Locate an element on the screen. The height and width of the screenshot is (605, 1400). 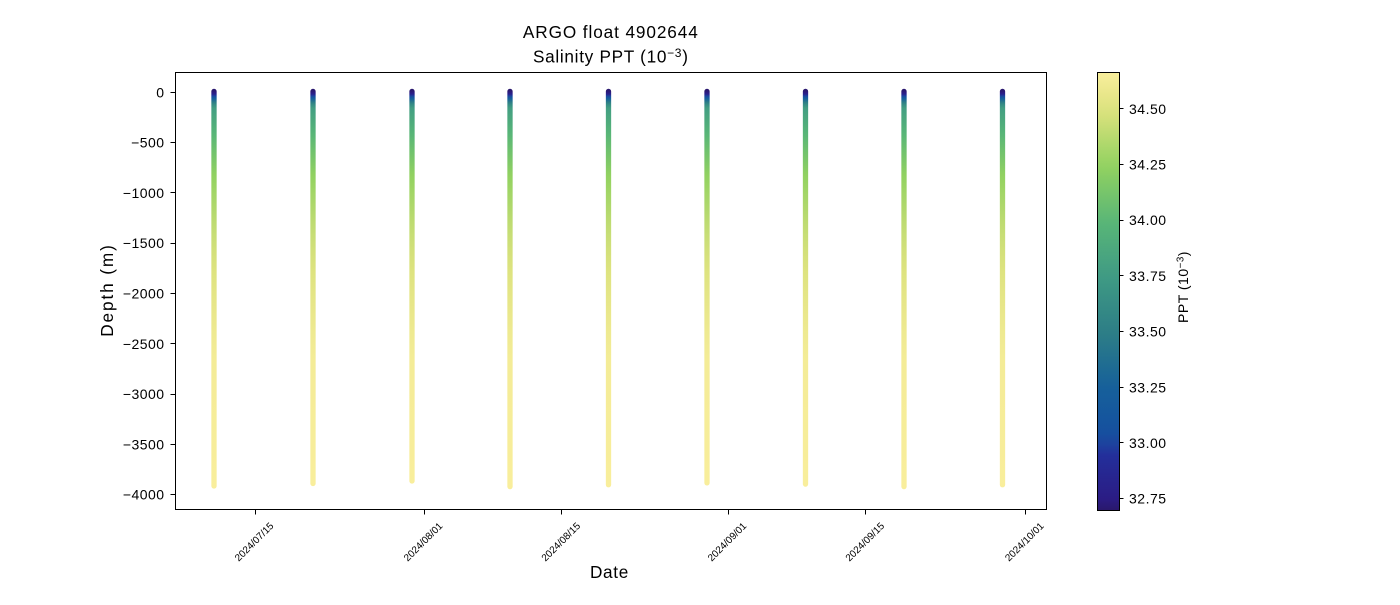
svg-text: Depth (m) is located at coordinates (107, 290).